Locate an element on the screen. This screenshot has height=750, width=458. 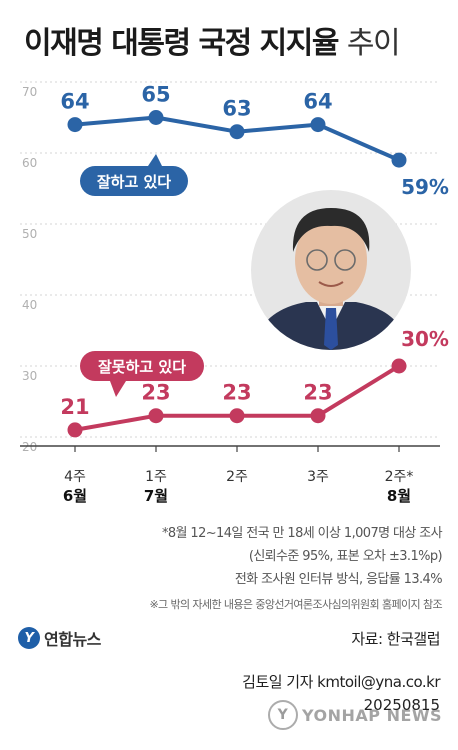
watermark-text: YONHAP NEWS is located at coordinates (372, 715).